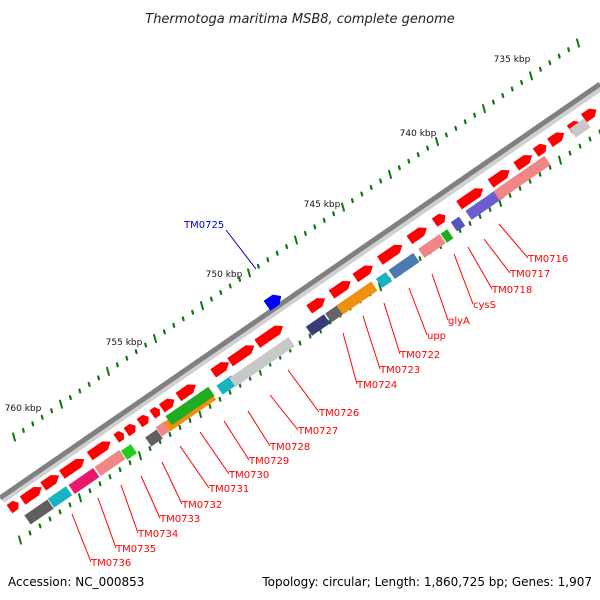 This screenshot has height=600, width=600. I want to click on gene-label: TM0733, so click(179, 519).